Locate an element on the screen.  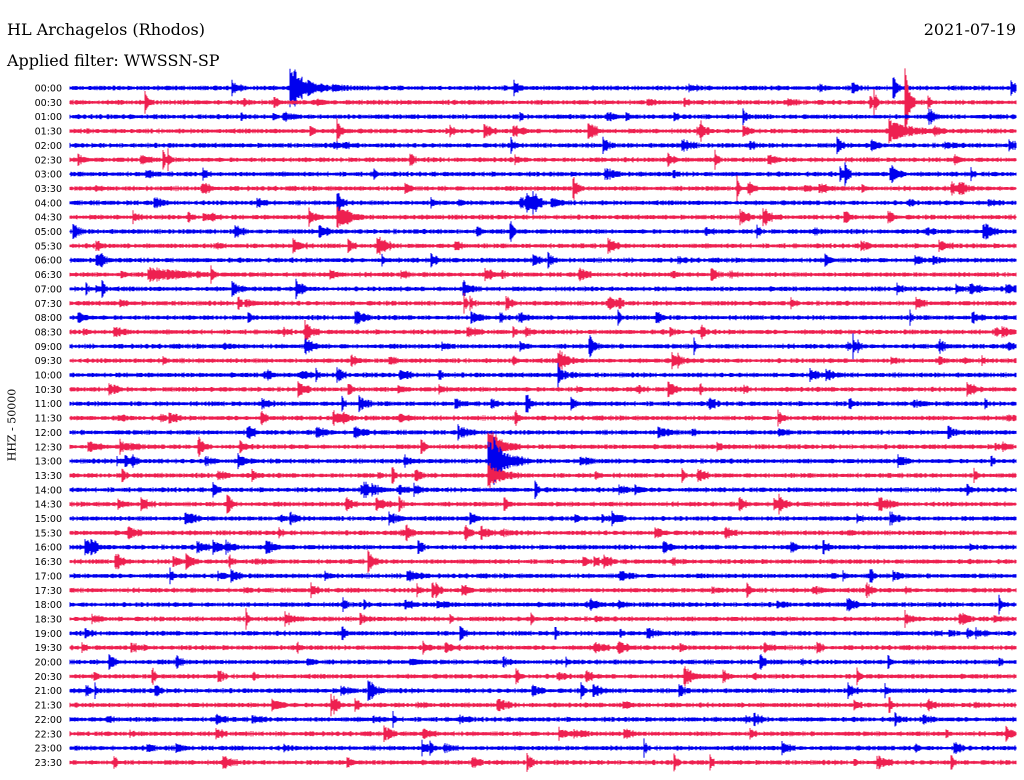
row-time-label: 16:30 is located at coordinates (48, 562).